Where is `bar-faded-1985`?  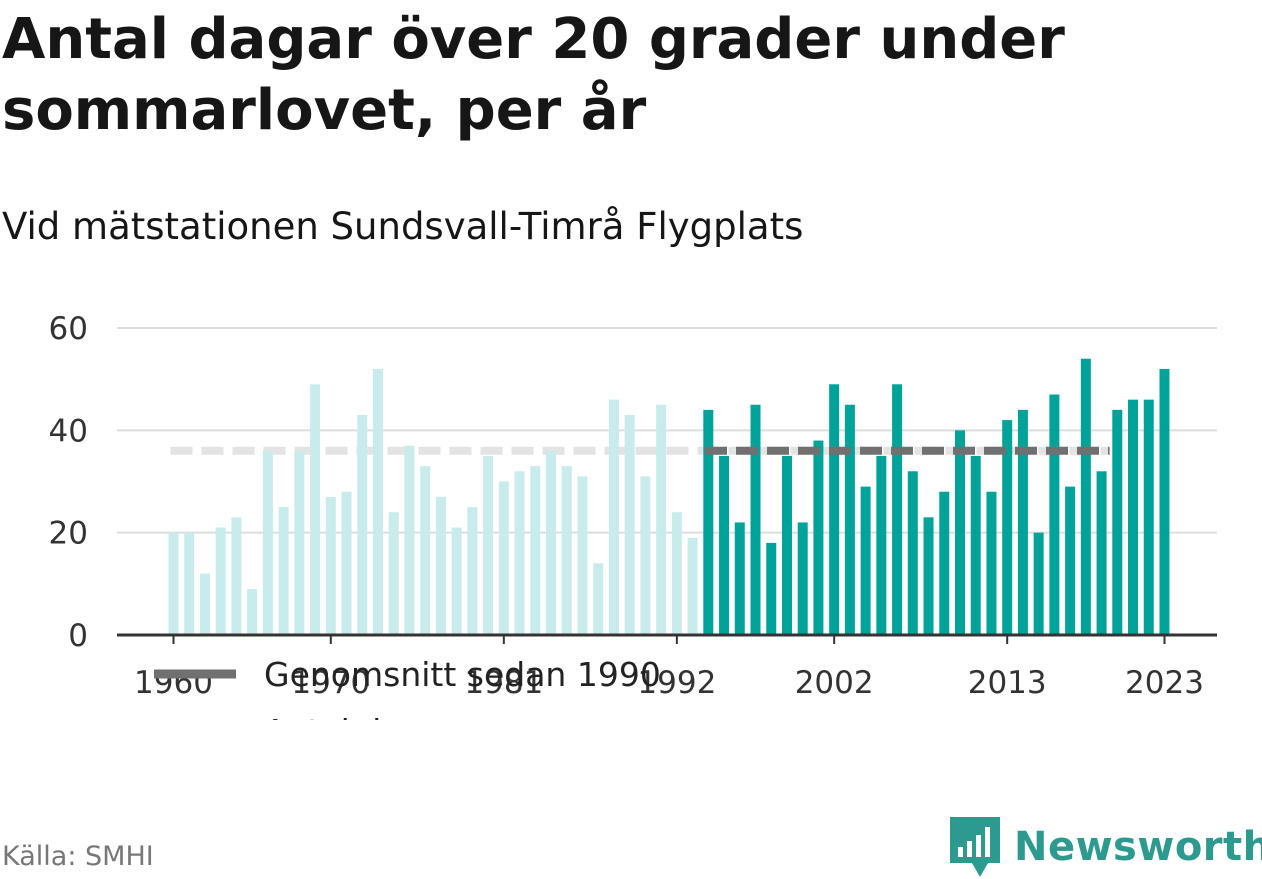
bar-faded-1985 is located at coordinates (566, 550).